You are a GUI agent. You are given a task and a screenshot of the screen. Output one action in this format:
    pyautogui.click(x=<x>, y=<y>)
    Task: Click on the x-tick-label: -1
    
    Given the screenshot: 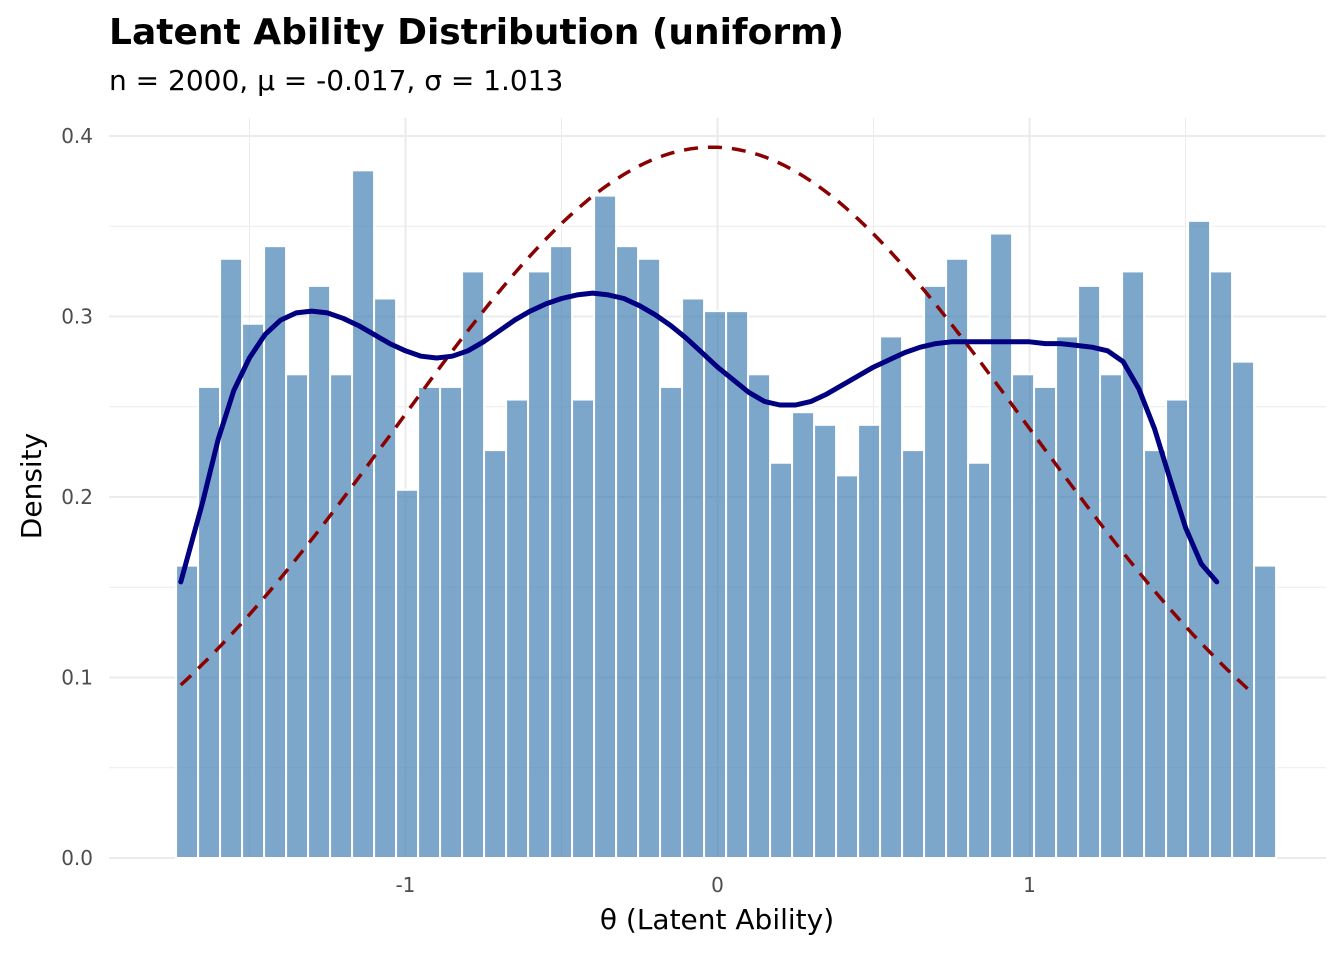 What is the action you would take?
    pyautogui.click(x=405, y=885)
    